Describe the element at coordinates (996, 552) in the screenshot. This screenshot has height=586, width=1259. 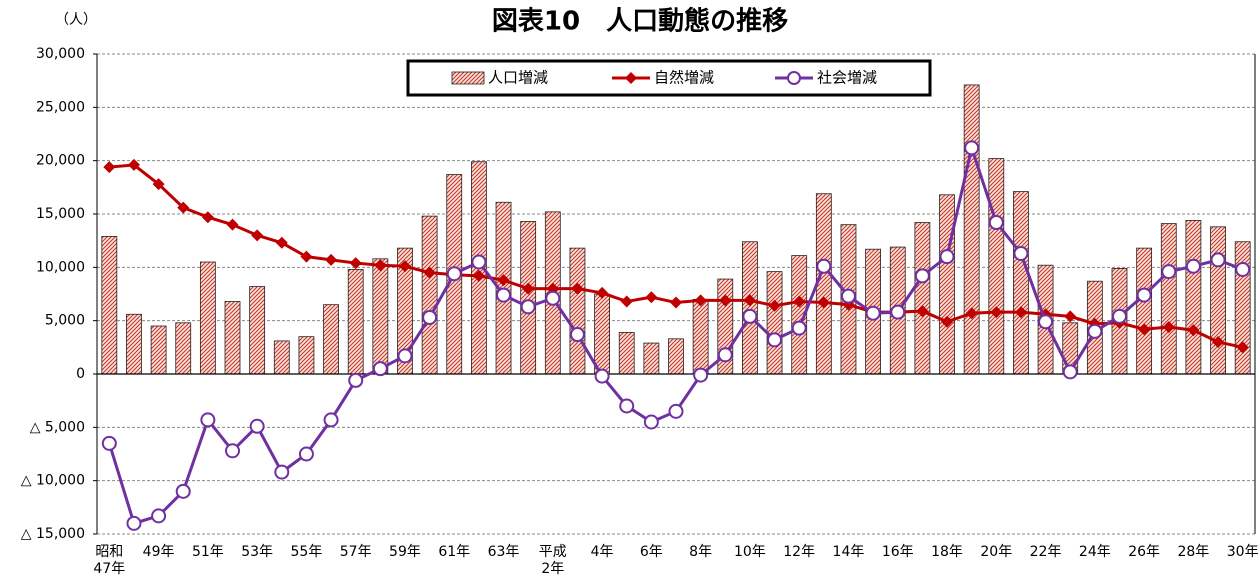
I see `x-tick-label: 20年` at that location.